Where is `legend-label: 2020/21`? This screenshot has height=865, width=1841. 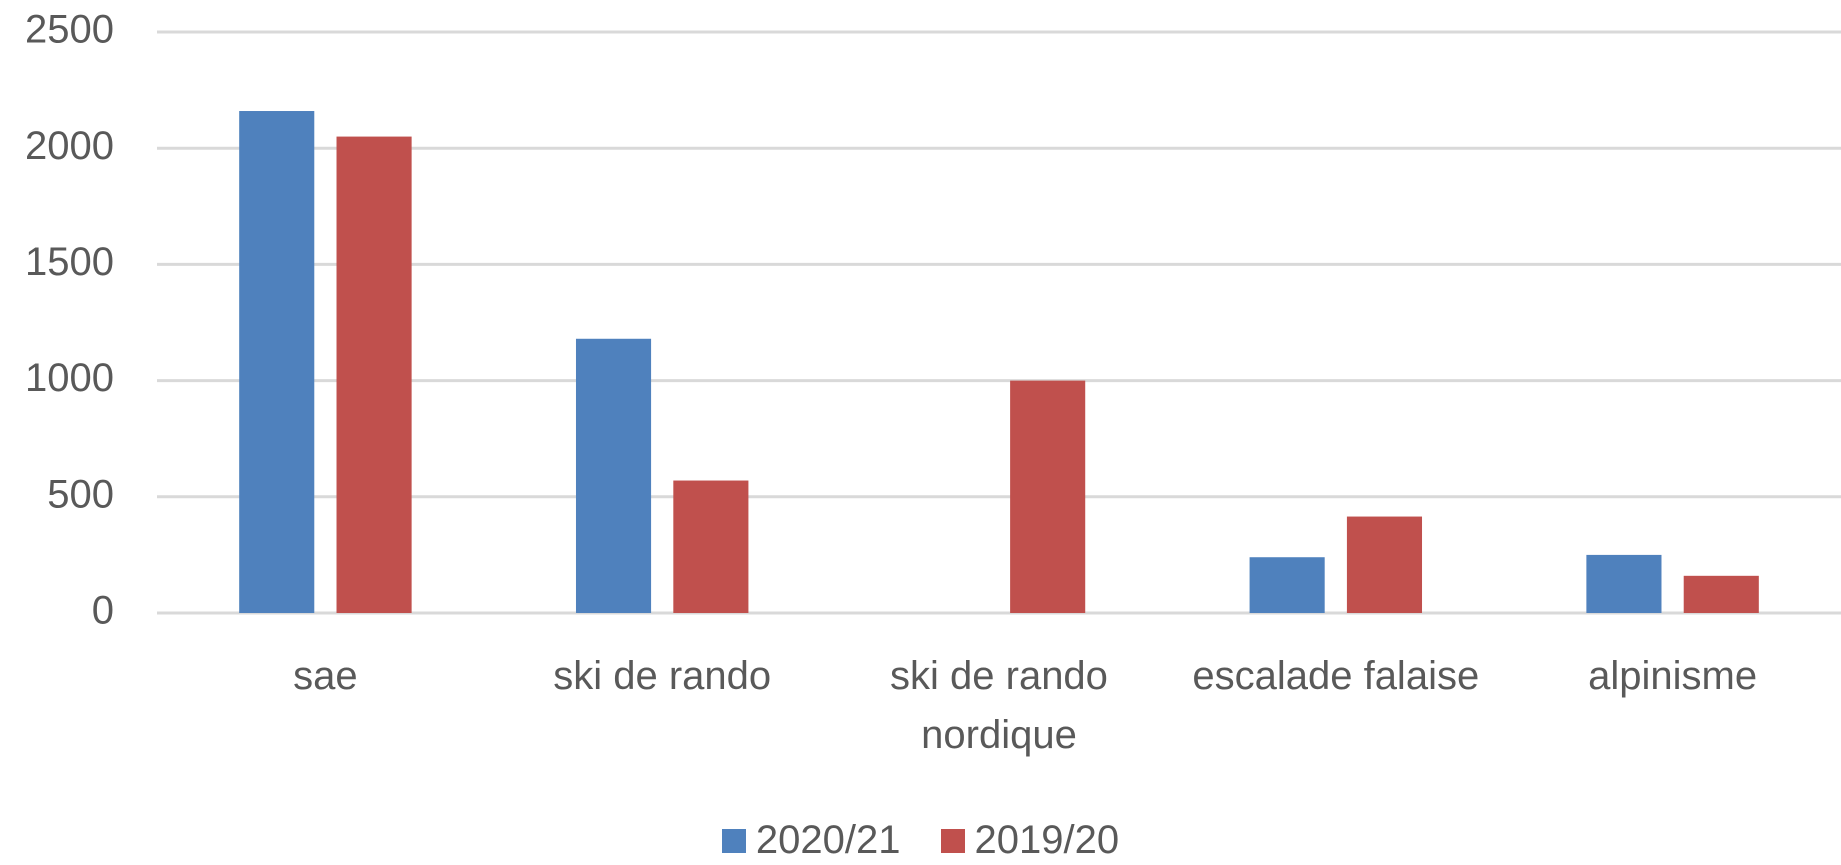 legend-label: 2020/21 is located at coordinates (828, 840).